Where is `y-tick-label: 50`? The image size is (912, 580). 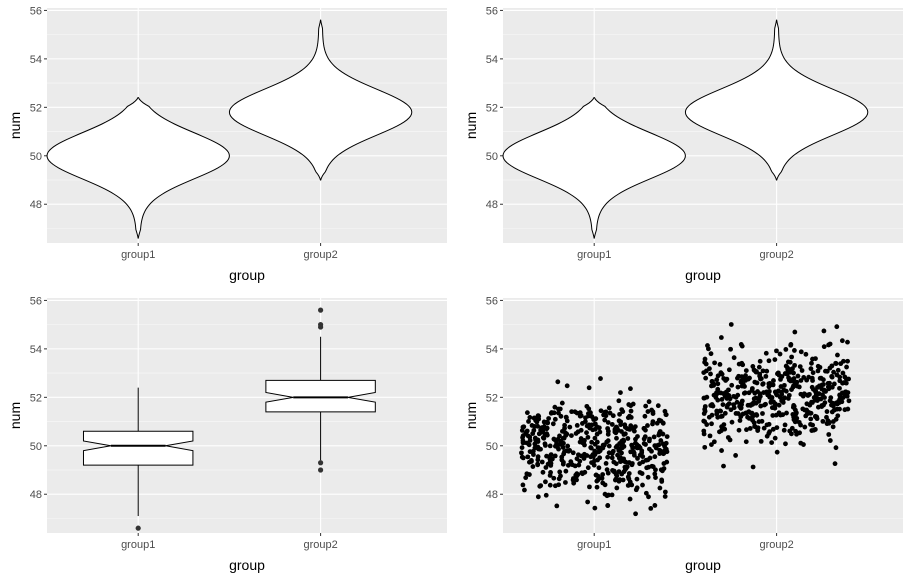
y-tick-label: 50 is located at coordinates (36, 447).